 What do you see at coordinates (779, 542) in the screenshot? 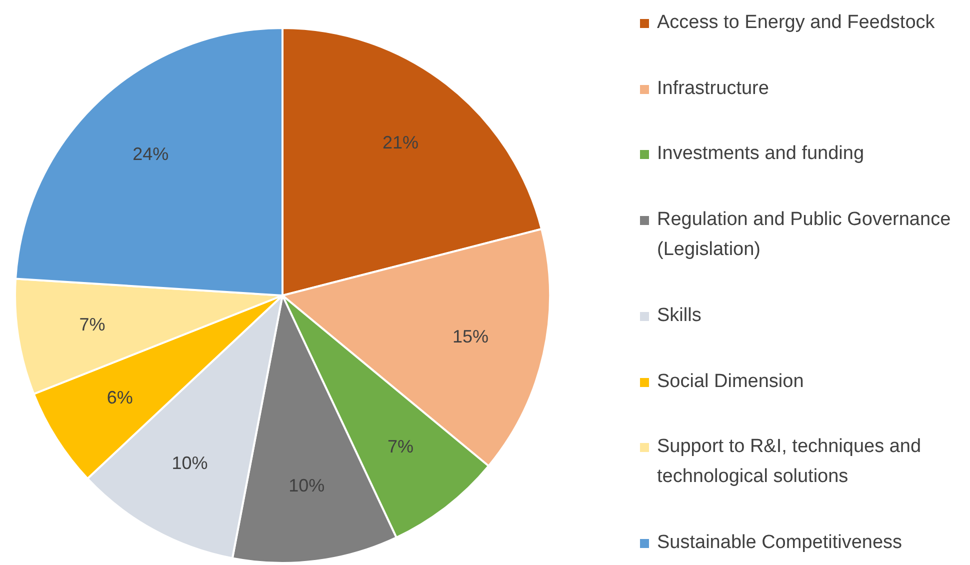
I see `legend-label: Sustainable Competitiveness` at bounding box center [779, 542].